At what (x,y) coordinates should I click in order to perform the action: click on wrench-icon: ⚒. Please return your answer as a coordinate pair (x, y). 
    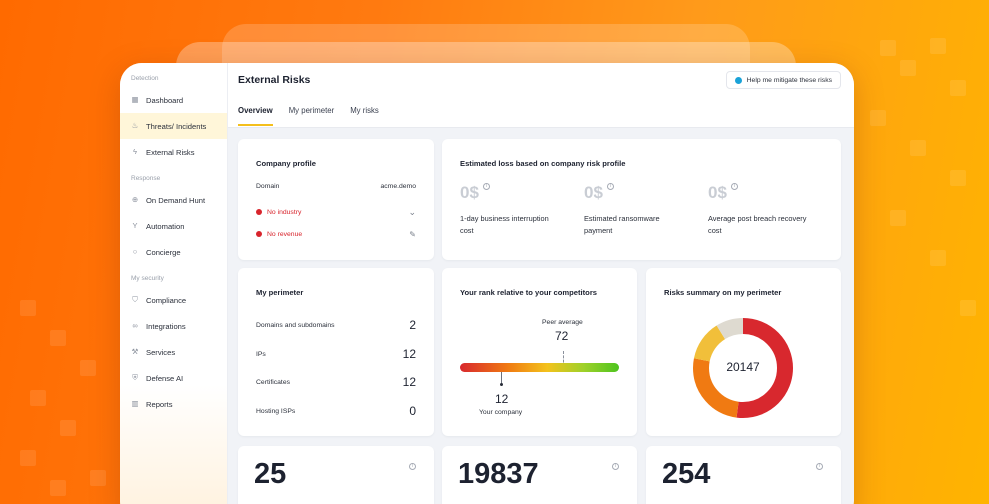
    Looking at the image, I should click on (135, 351).